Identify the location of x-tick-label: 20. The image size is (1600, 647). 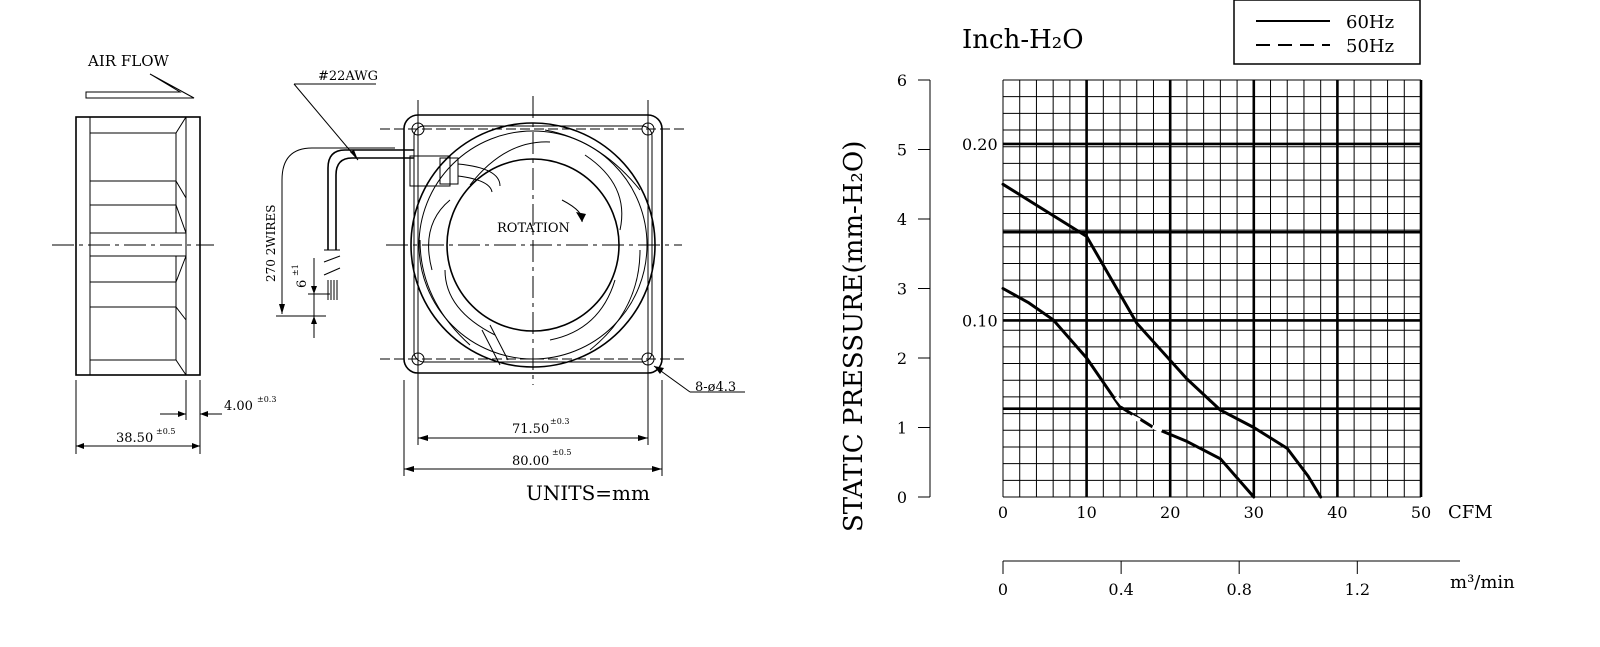
(1170, 512).